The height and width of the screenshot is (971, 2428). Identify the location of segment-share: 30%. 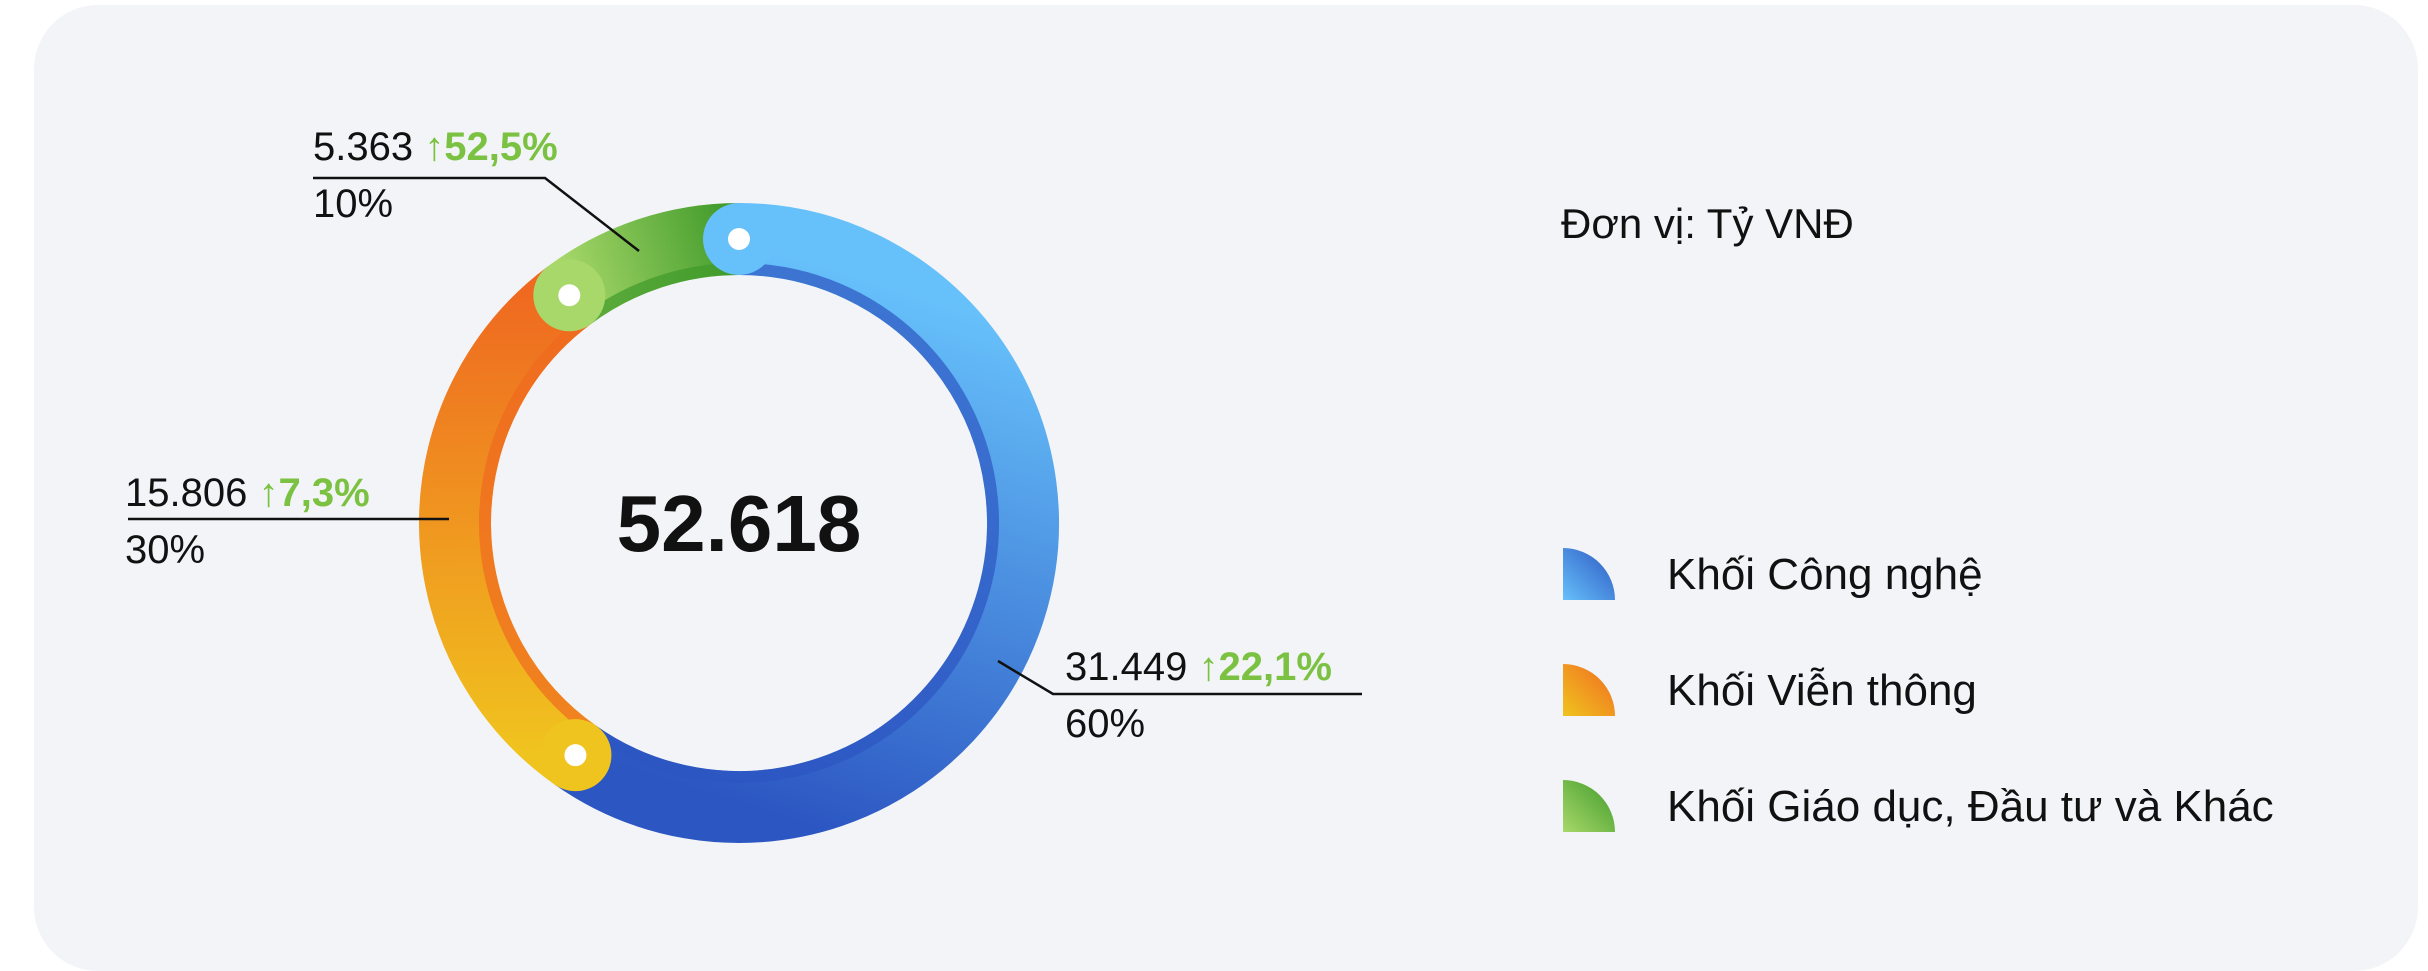
(165, 550).